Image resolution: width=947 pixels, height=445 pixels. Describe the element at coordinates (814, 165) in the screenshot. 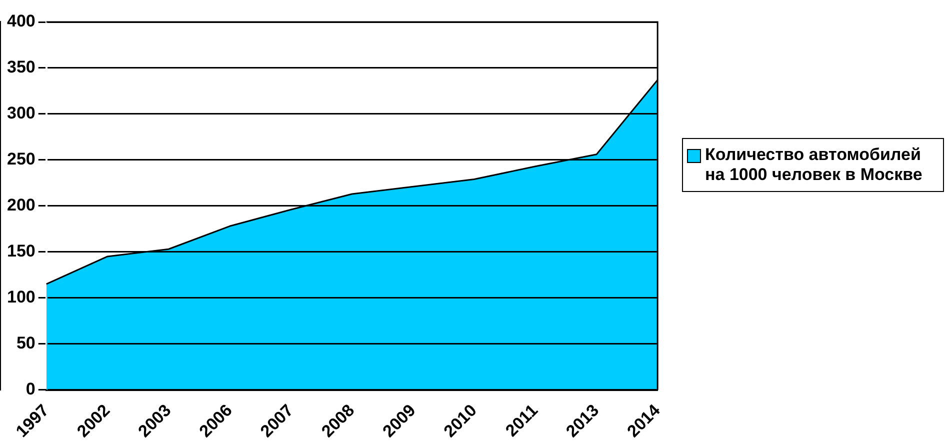

I see `legend-label: Количество автомобилей на 1000 человек в Москве` at that location.